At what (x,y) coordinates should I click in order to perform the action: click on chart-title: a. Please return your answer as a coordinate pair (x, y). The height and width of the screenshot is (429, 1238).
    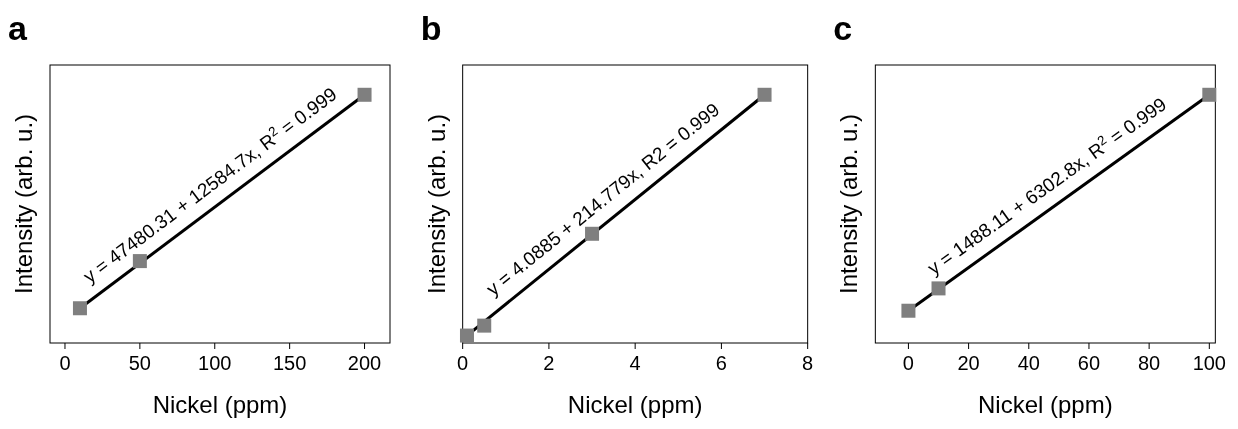
    Looking at the image, I should click on (18, 28).